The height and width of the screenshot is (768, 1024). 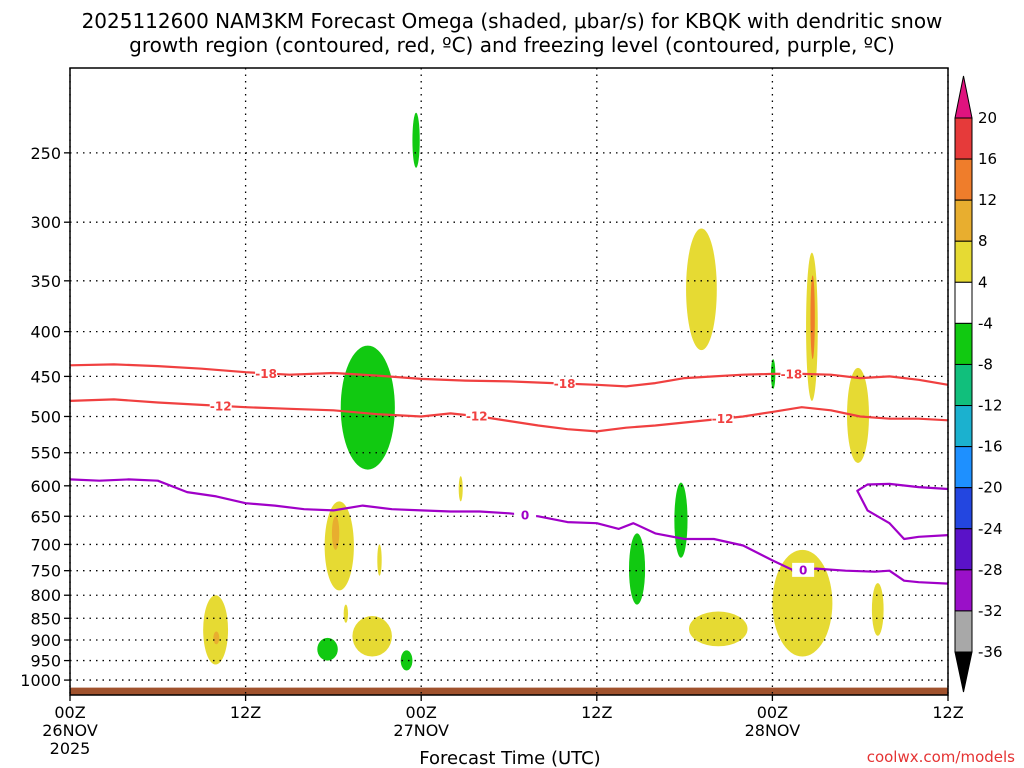 What do you see at coordinates (40, 680) in the screenshot?
I see `y-tick-label-1000: 1000` at bounding box center [40, 680].